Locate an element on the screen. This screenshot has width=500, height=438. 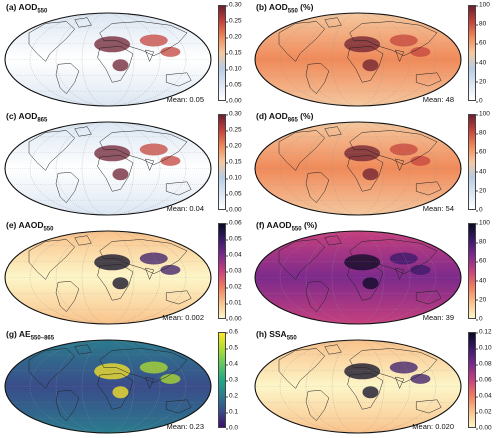
mean-value: Mean: 48 is located at coordinates (438, 99).